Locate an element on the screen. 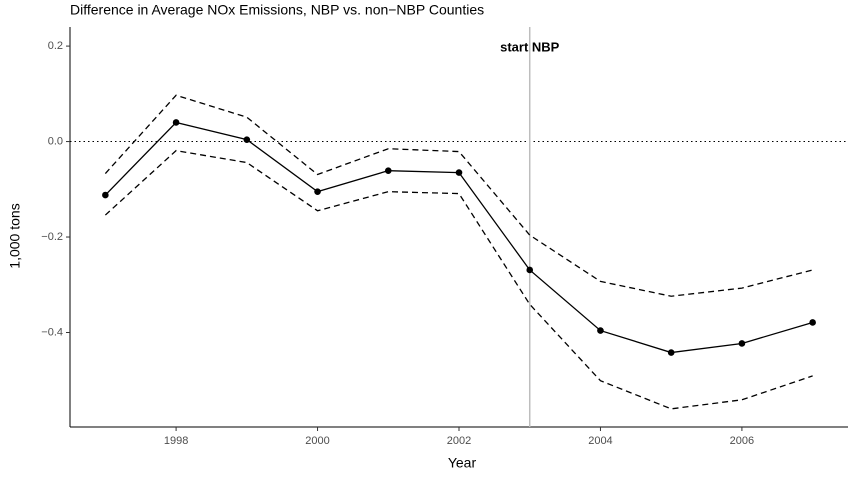  x-tick-label: 2004 is located at coordinates (600, 441).